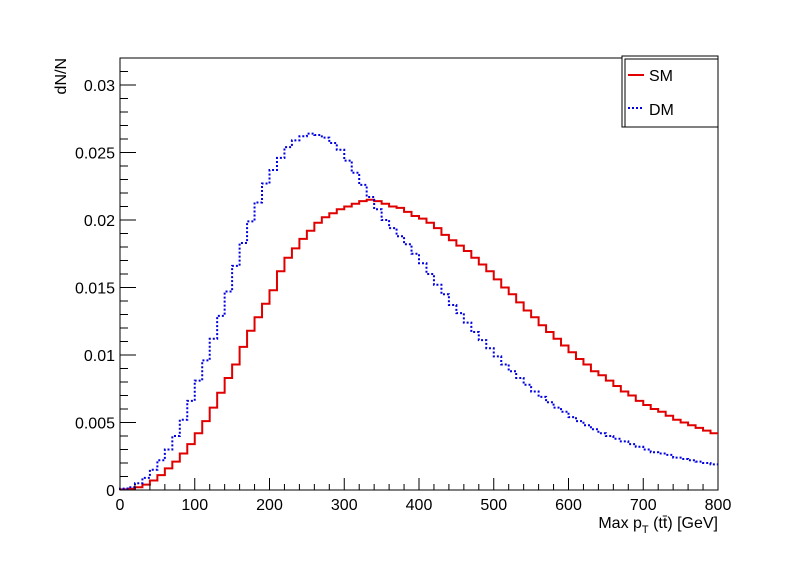 The image size is (798, 576). Describe the element at coordinates (95, 424) in the screenshot. I see `y-tick-label: 0.005` at that location.